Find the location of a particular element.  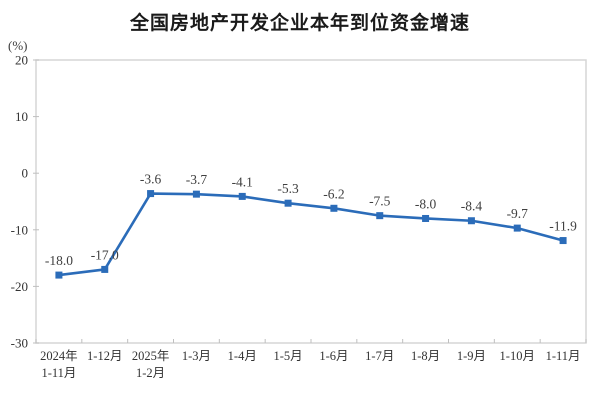

y-axis-tick-label: 20 is located at coordinates (21, 60).